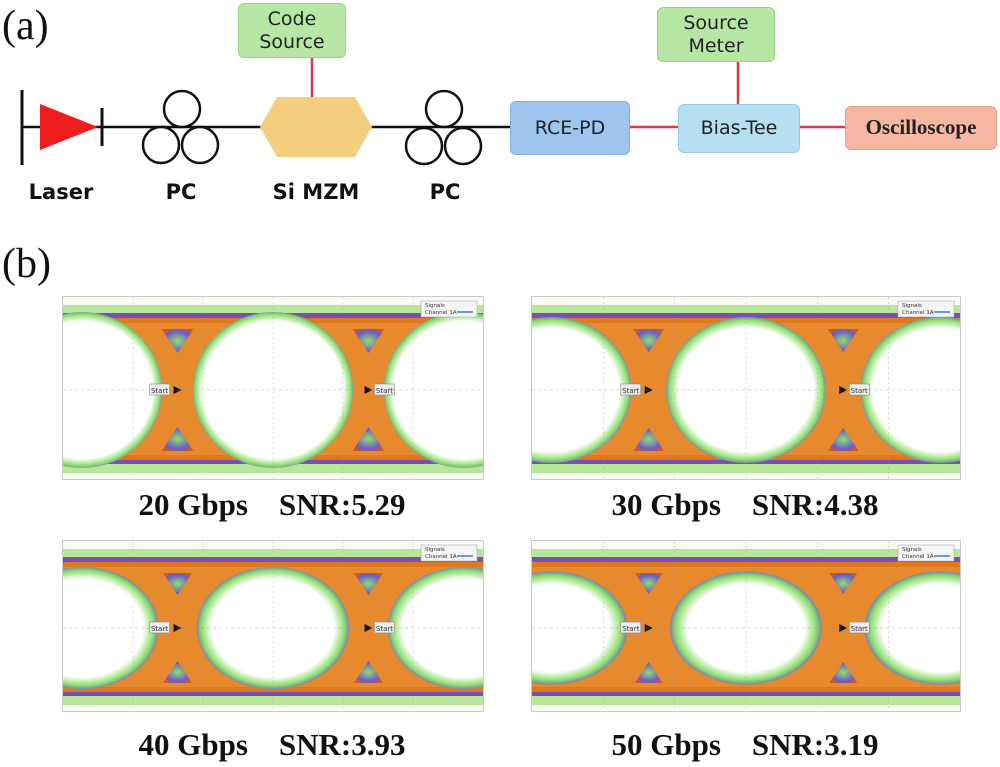 The image size is (1000, 767). Describe the element at coordinates (272, 505) in the screenshot. I see `eye-caption-1: 20 Gbps SNR:5.29` at that location.